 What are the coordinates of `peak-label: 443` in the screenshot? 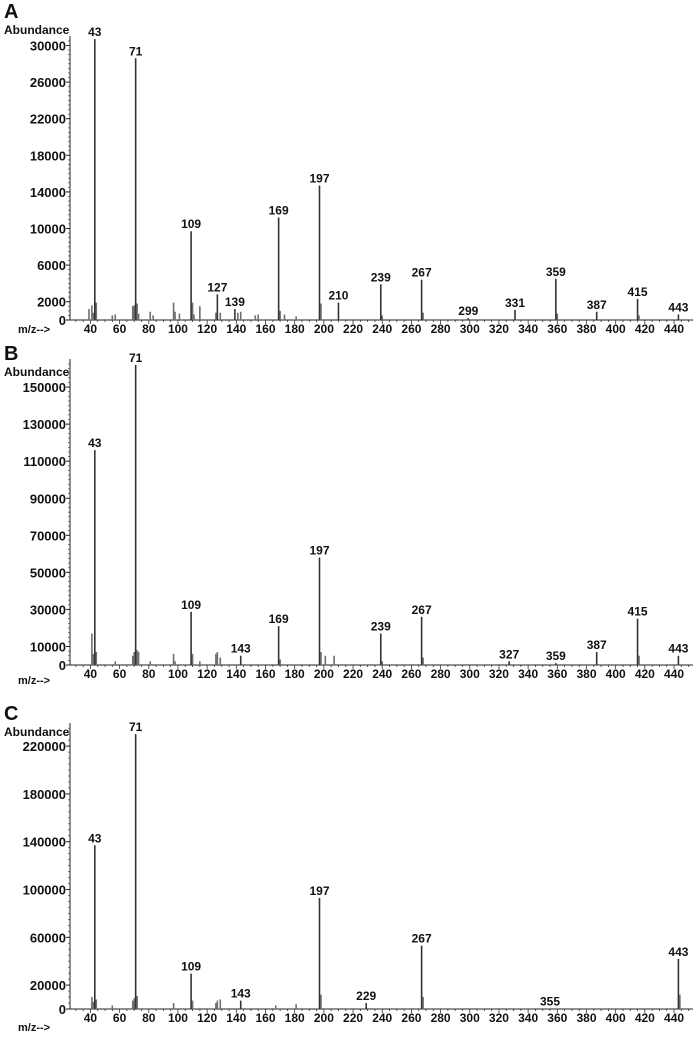 It's located at (678, 952).